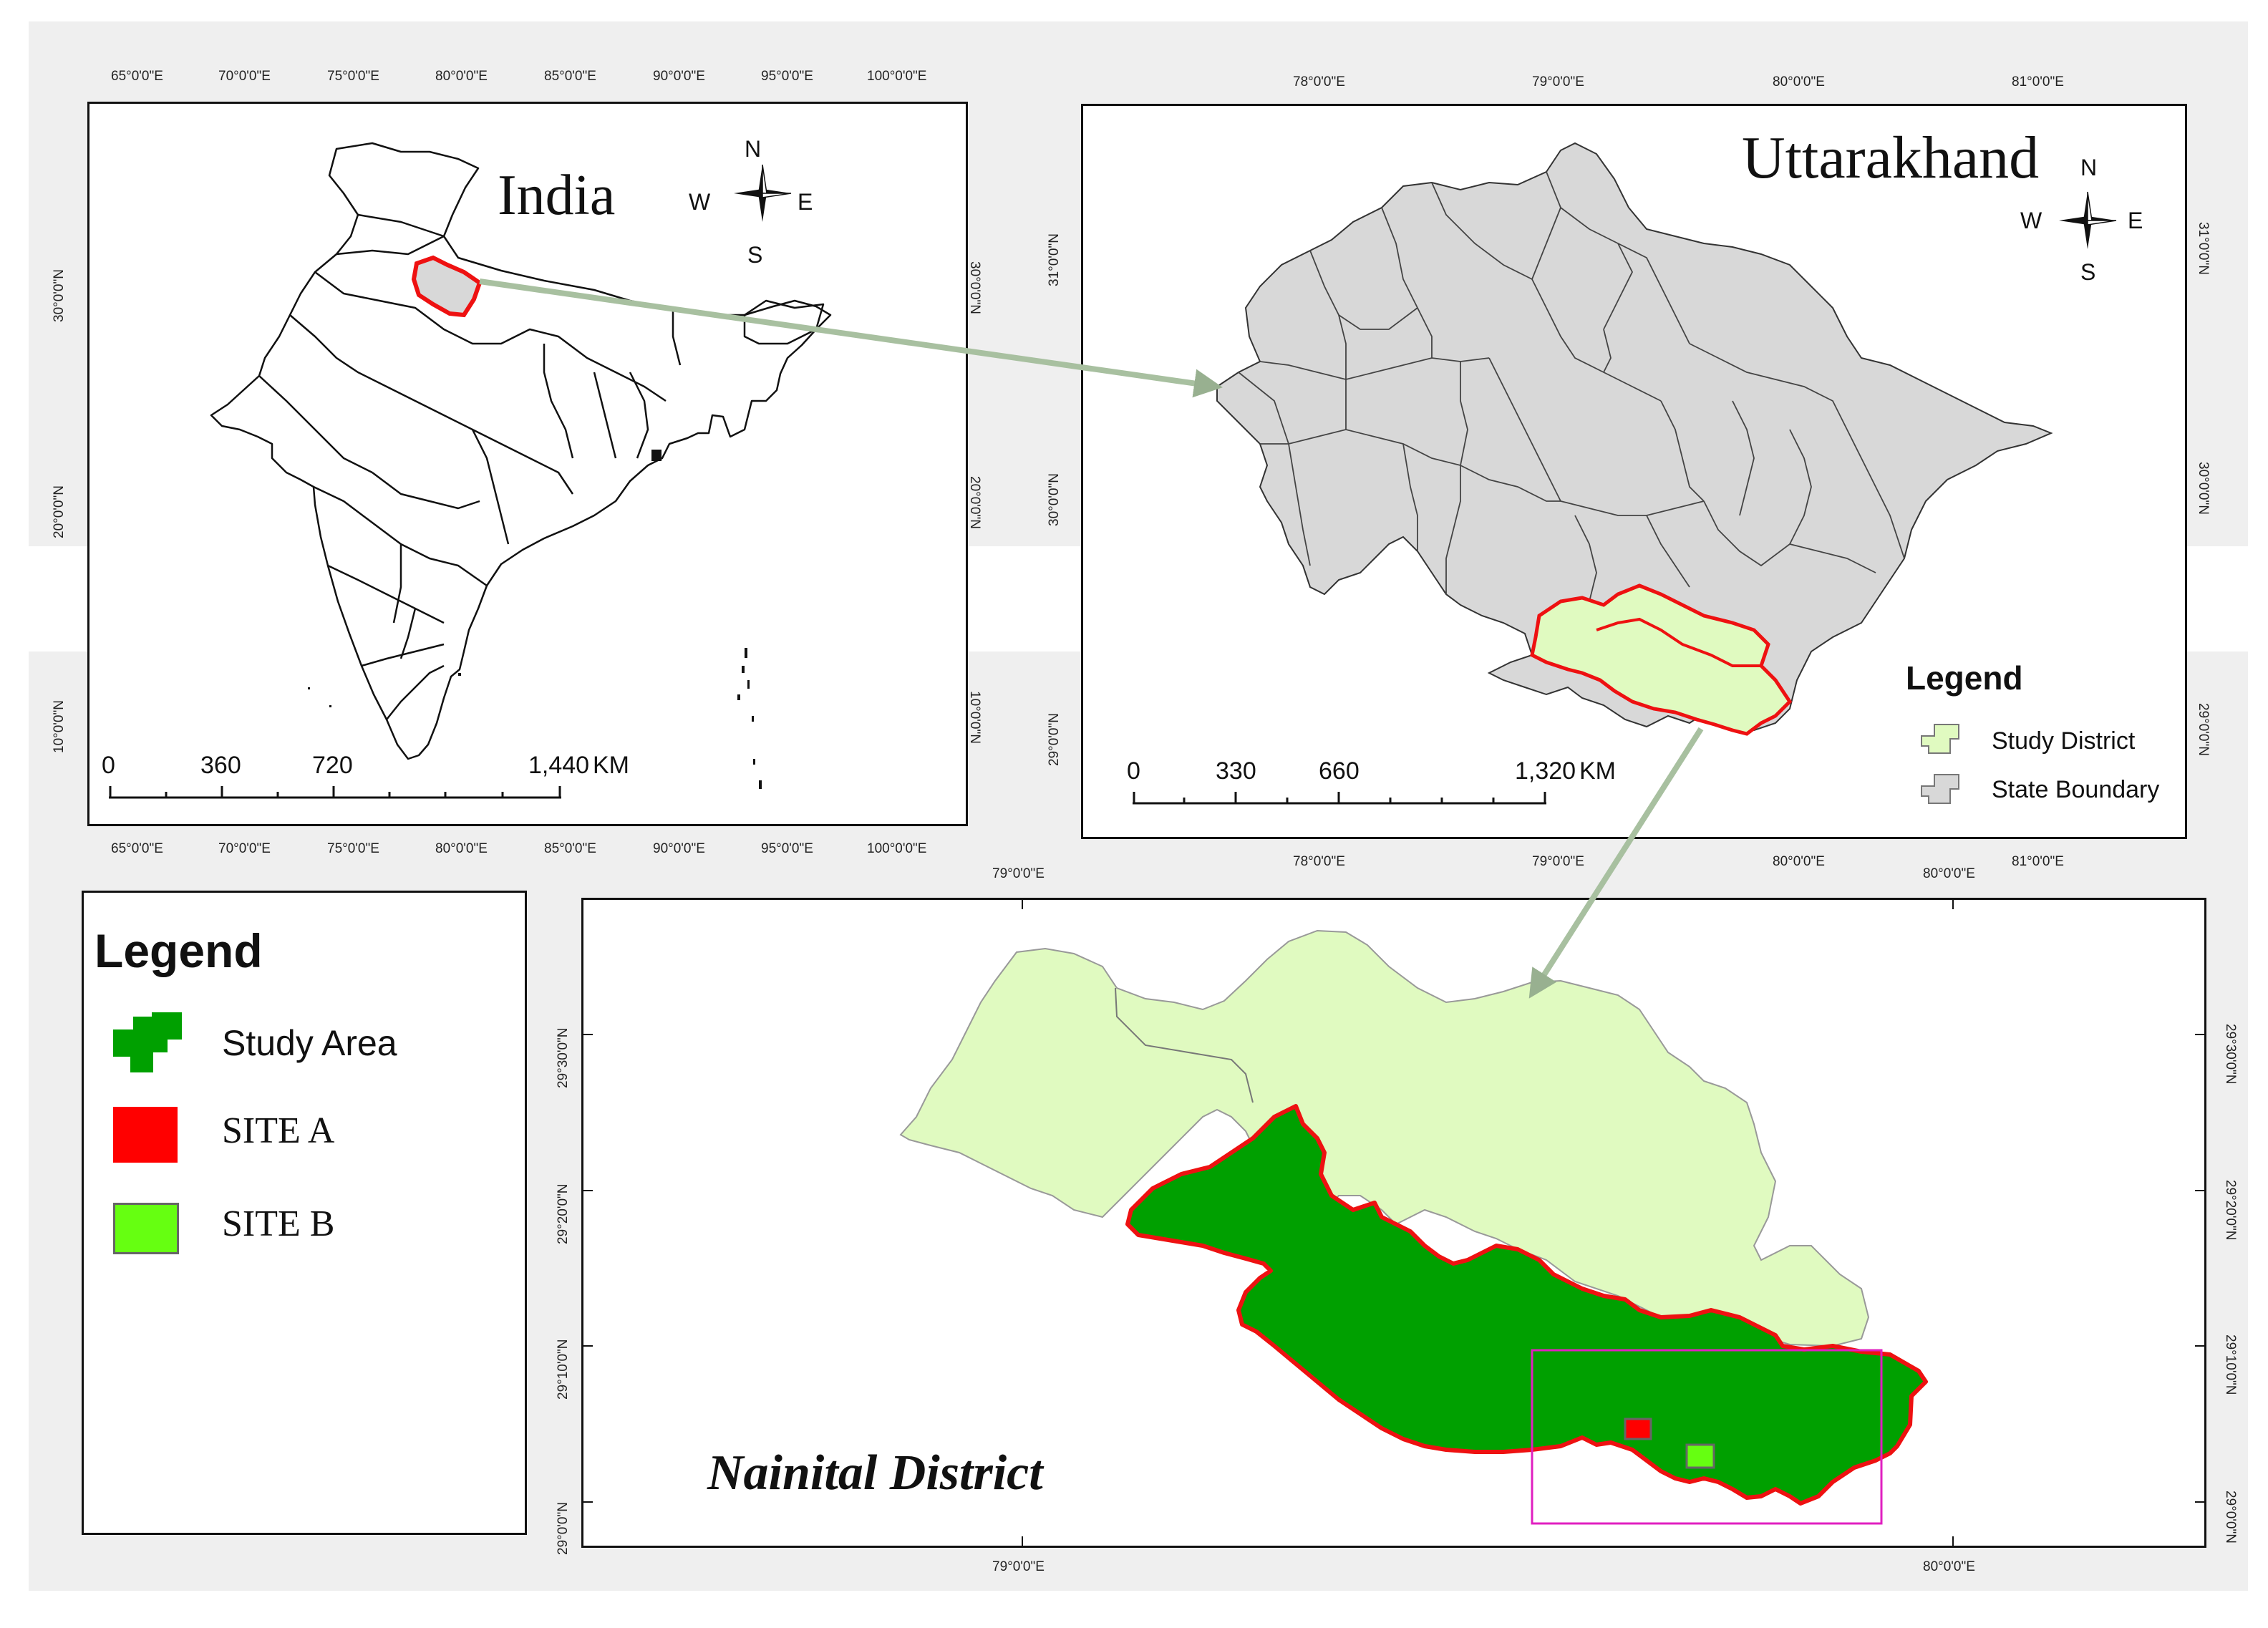 This screenshot has height=1628, width=2268. What do you see at coordinates (1545, 771) in the screenshot?
I see `uk-scale-label: 1,320` at bounding box center [1545, 771].